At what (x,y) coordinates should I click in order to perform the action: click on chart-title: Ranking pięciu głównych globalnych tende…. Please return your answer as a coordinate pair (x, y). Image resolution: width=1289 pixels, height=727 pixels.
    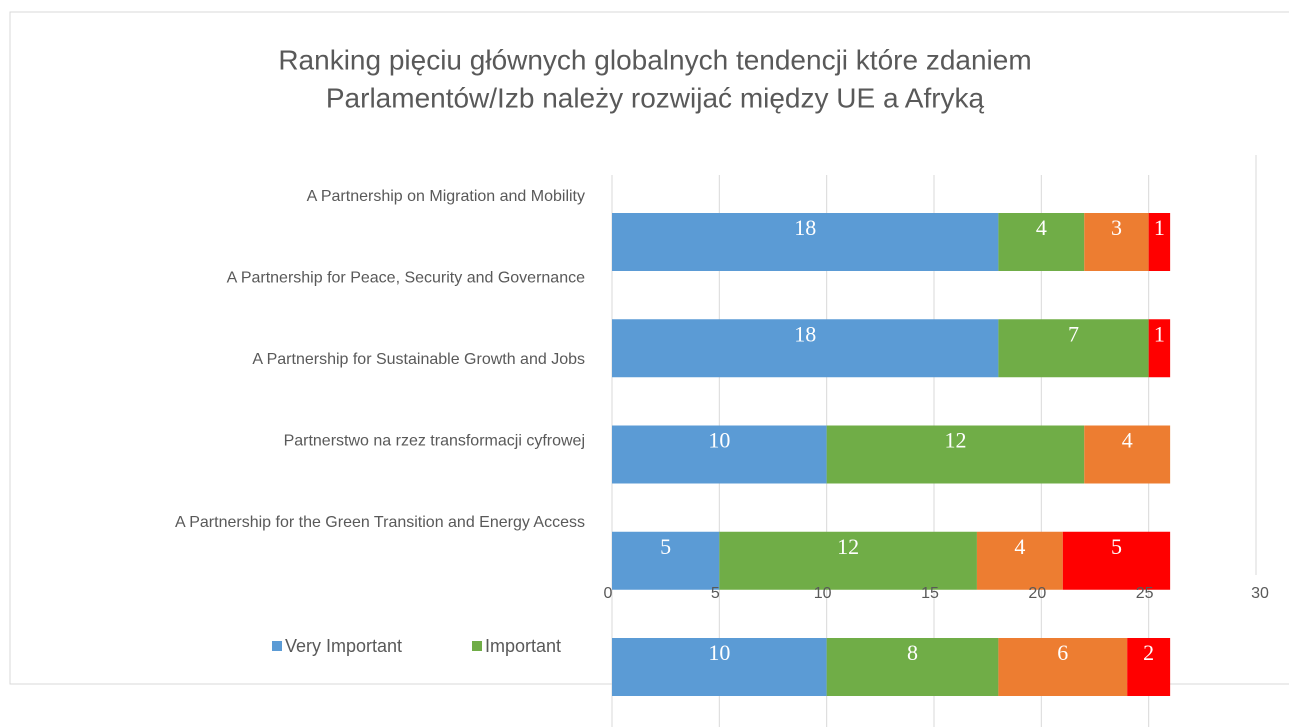
    Looking at the image, I should click on (654, 59).